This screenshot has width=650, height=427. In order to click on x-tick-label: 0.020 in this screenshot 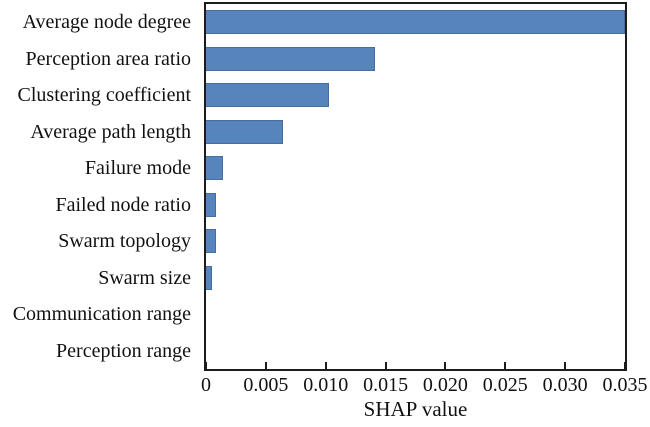, I will do `click(445, 385)`.